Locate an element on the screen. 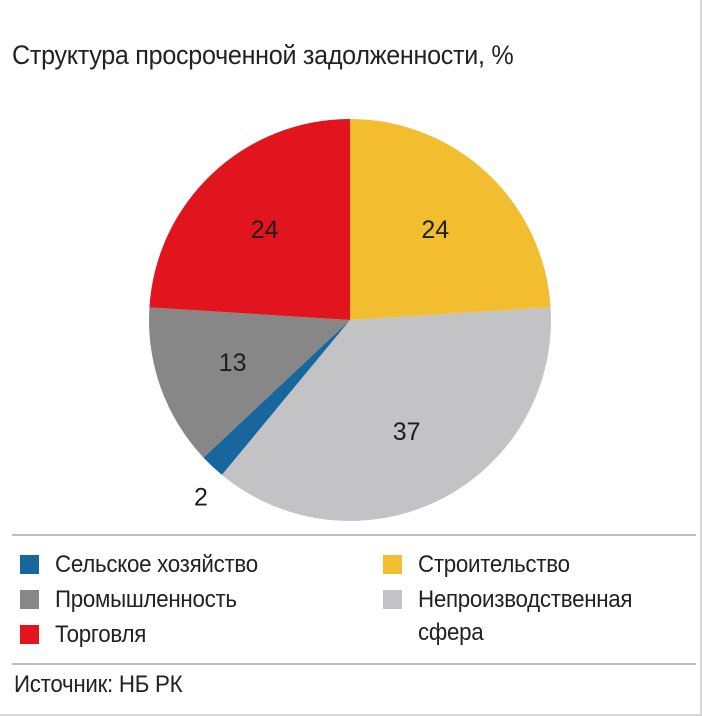  legend-label-non-productive: Непроизводственная сфера is located at coordinates (525, 616).